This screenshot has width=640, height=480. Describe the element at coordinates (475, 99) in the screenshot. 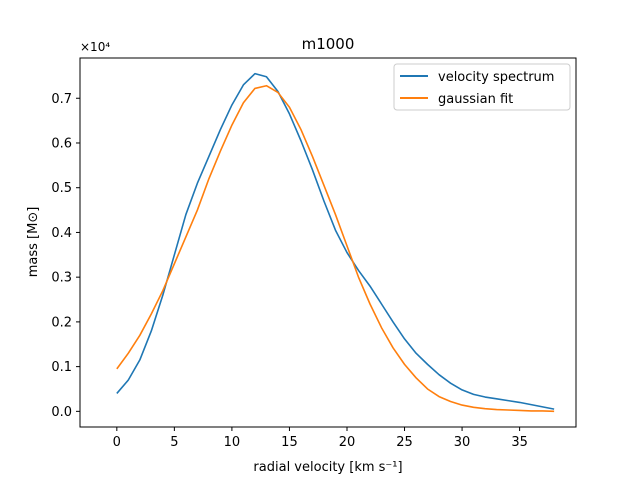

I see `legend-label-gaussian-fit: gaussian fit` at that location.